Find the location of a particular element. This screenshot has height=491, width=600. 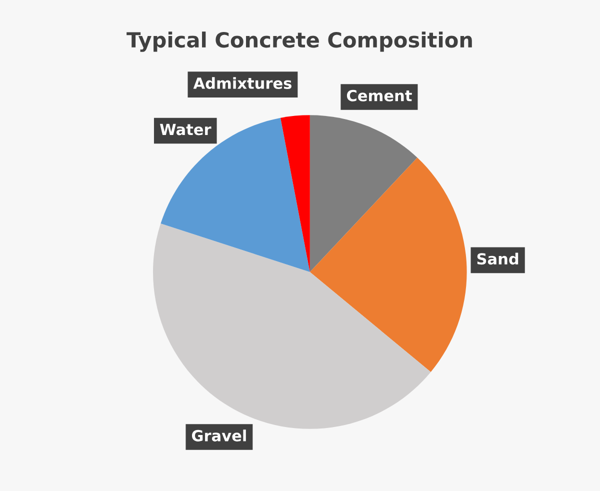

slice-label: Cement is located at coordinates (379, 96).